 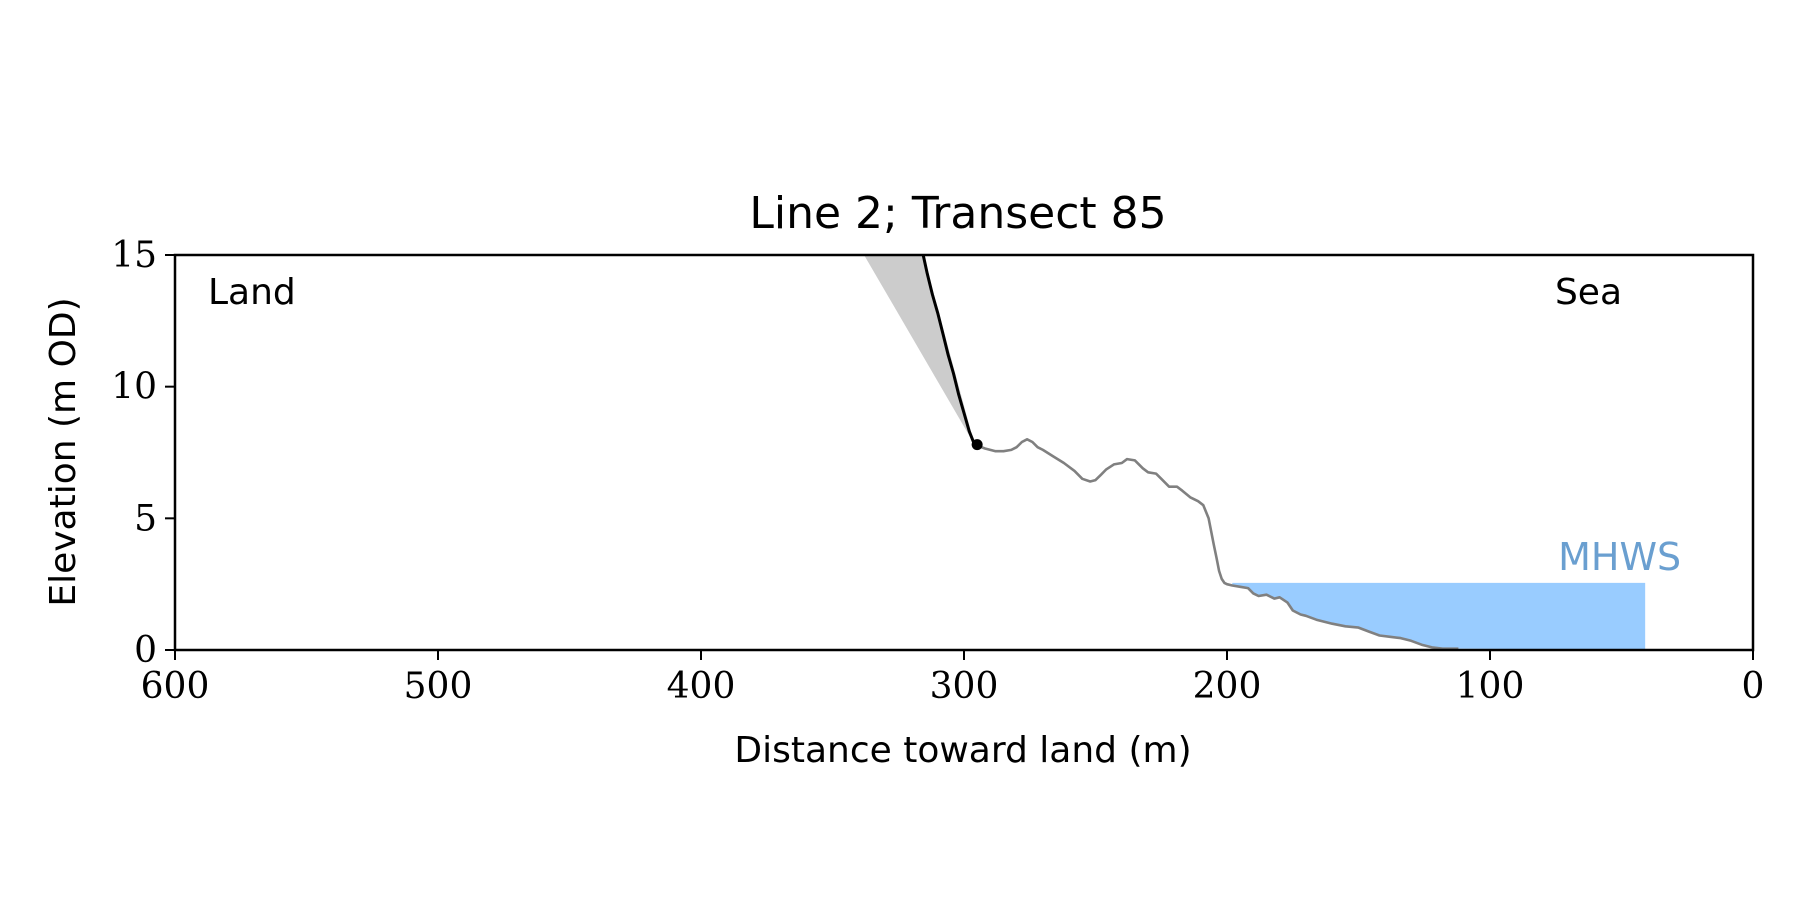 I want to click on cliff-top-wedge, so click(x=919, y=350).